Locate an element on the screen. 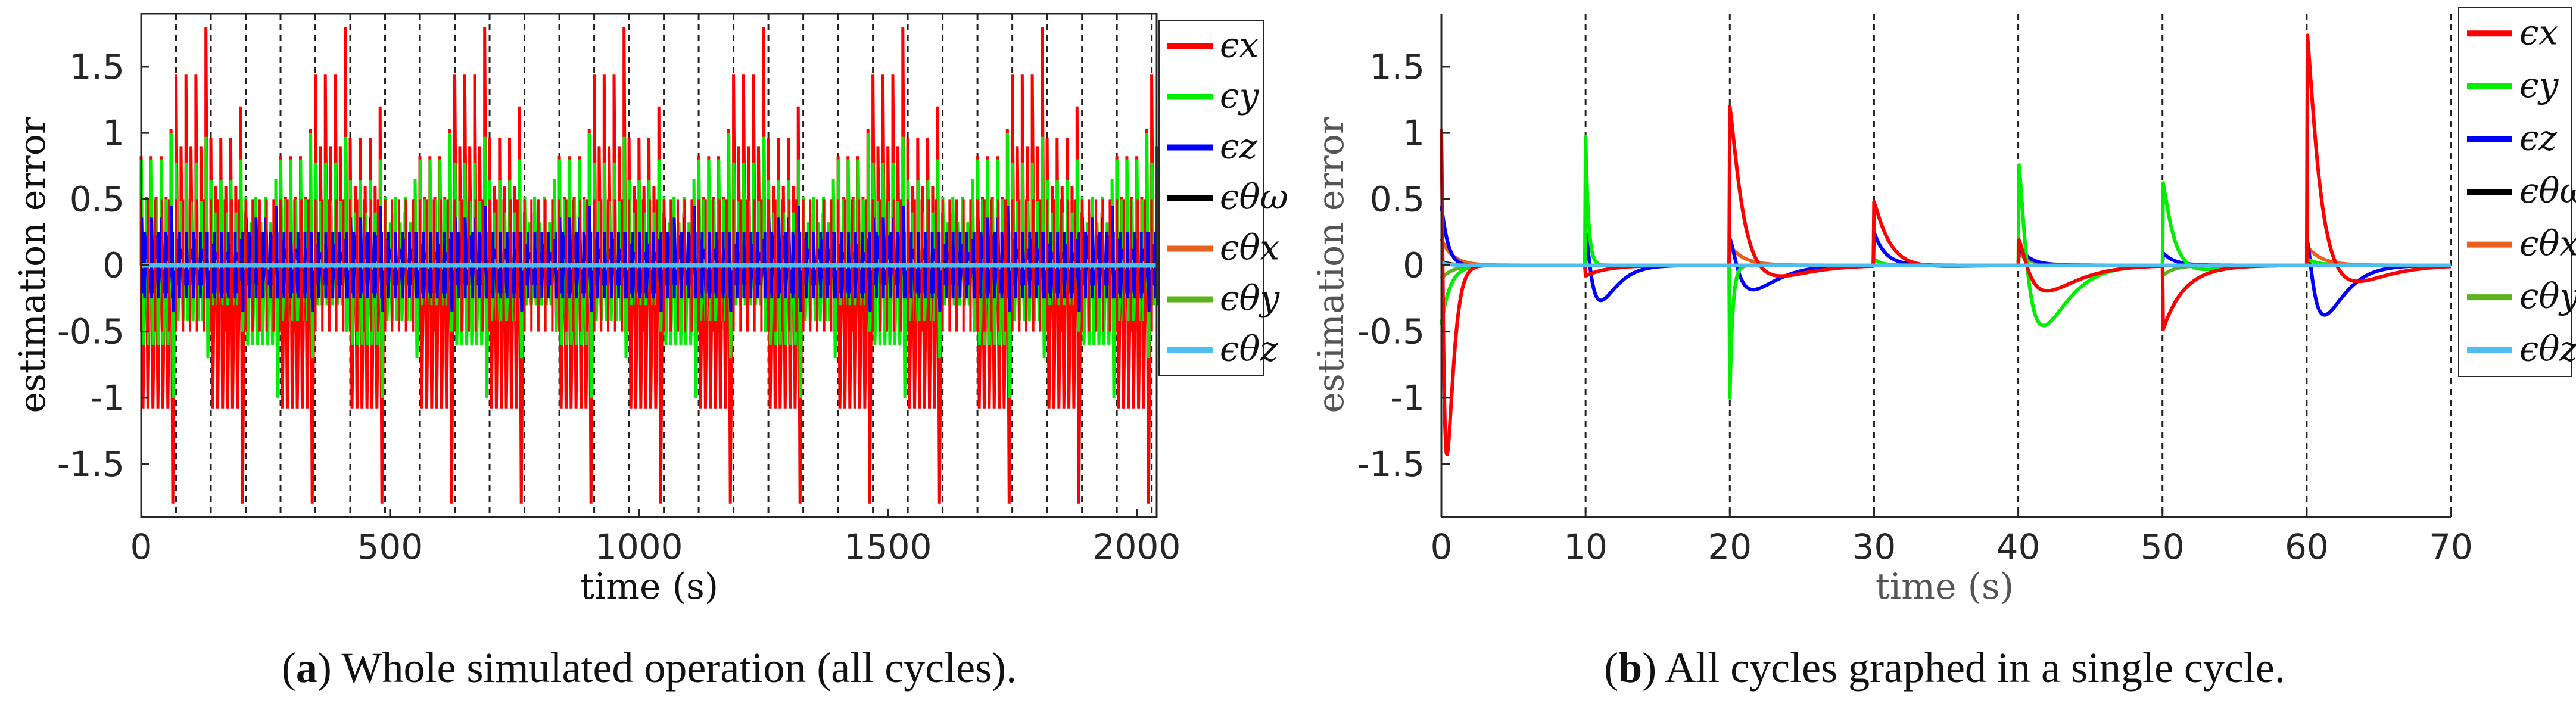  panel-b-legend: ϵx ϵy ϵz ϵθω ϵθx ϵθy ϵθz is located at coordinates (2517, 192).